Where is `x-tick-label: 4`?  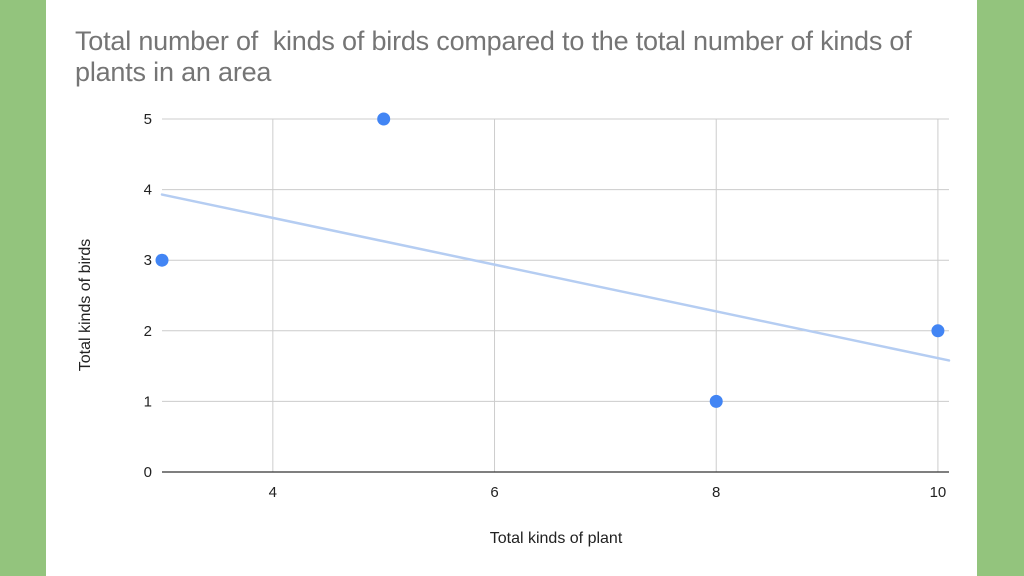 x-tick-label: 4 is located at coordinates (273, 492).